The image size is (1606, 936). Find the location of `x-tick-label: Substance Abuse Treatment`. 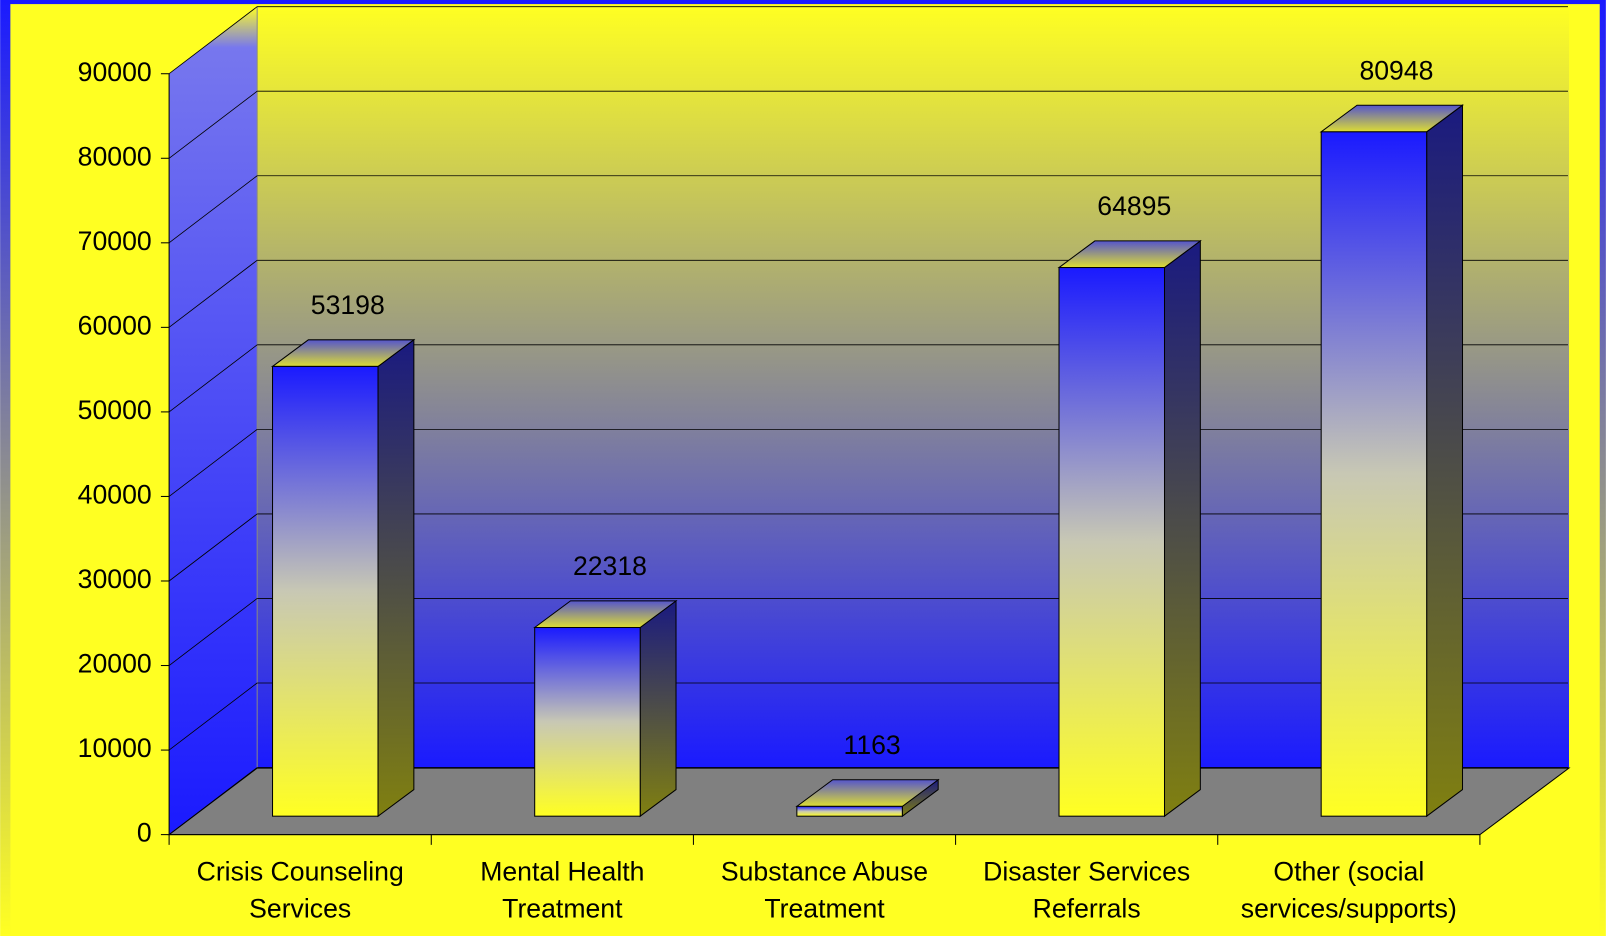

x-tick-label: Substance Abuse Treatment is located at coordinates (824, 890).